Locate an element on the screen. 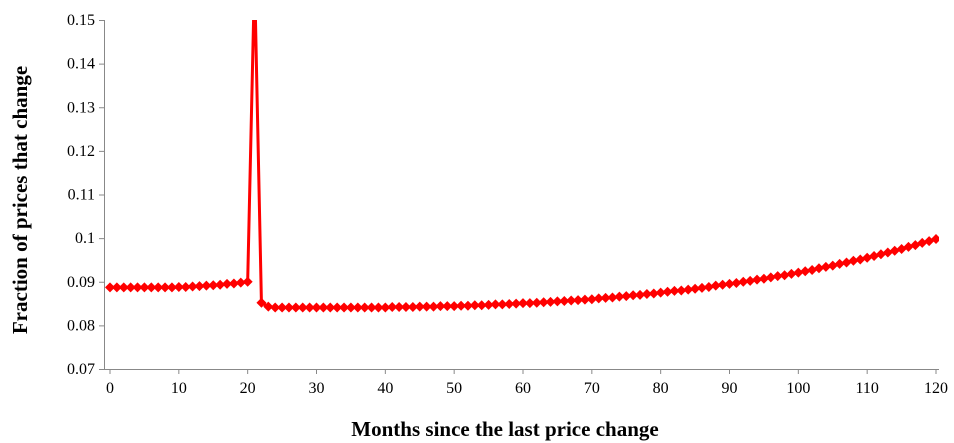 This screenshot has width=954, height=443. y-tick-label: 0.09 is located at coordinates (81, 282).